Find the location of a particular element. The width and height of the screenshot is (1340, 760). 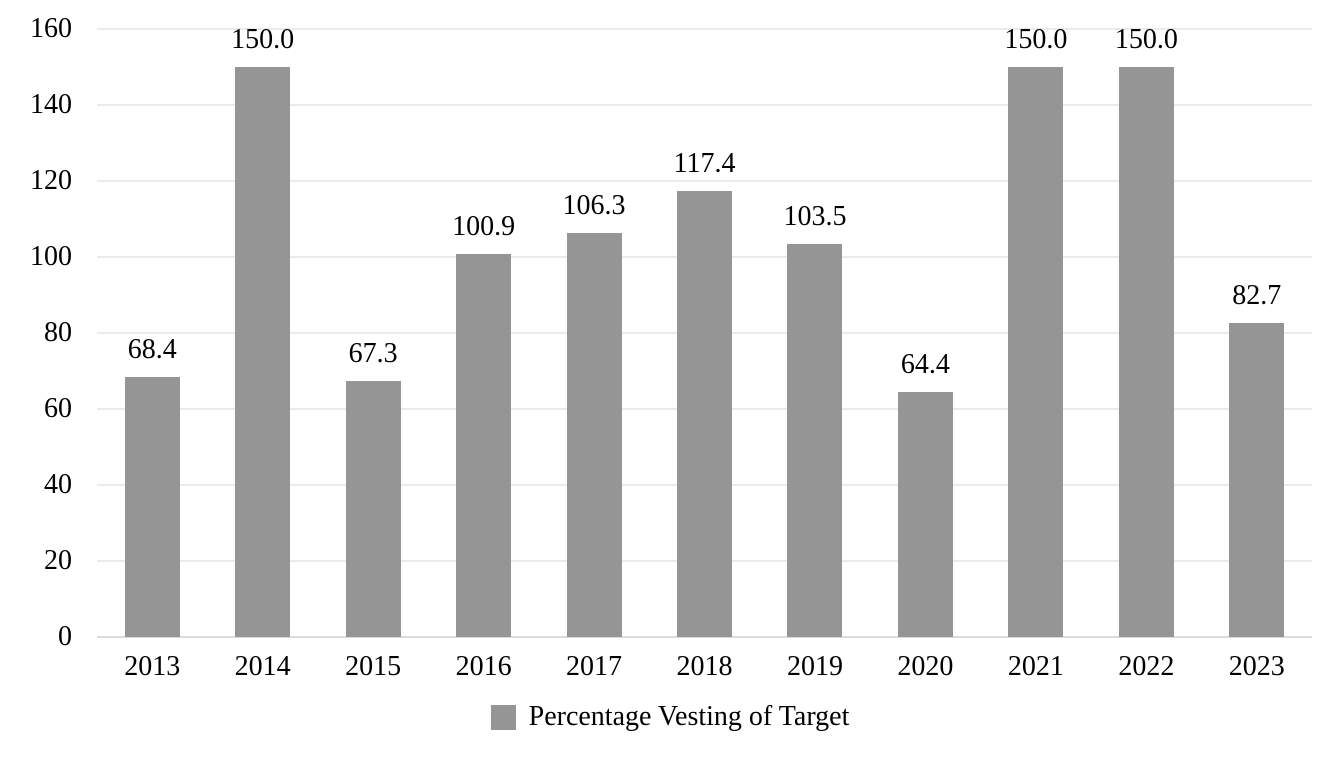

x-axis-tick-label: 2019 is located at coordinates (814, 666).